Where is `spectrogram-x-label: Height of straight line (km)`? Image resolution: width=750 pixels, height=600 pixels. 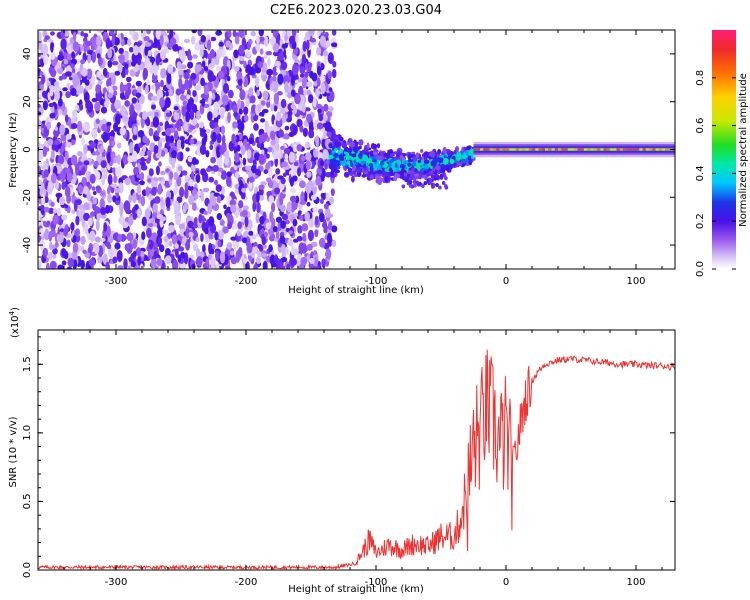 spectrogram-x-label: Height of straight line (km) is located at coordinates (356, 290).